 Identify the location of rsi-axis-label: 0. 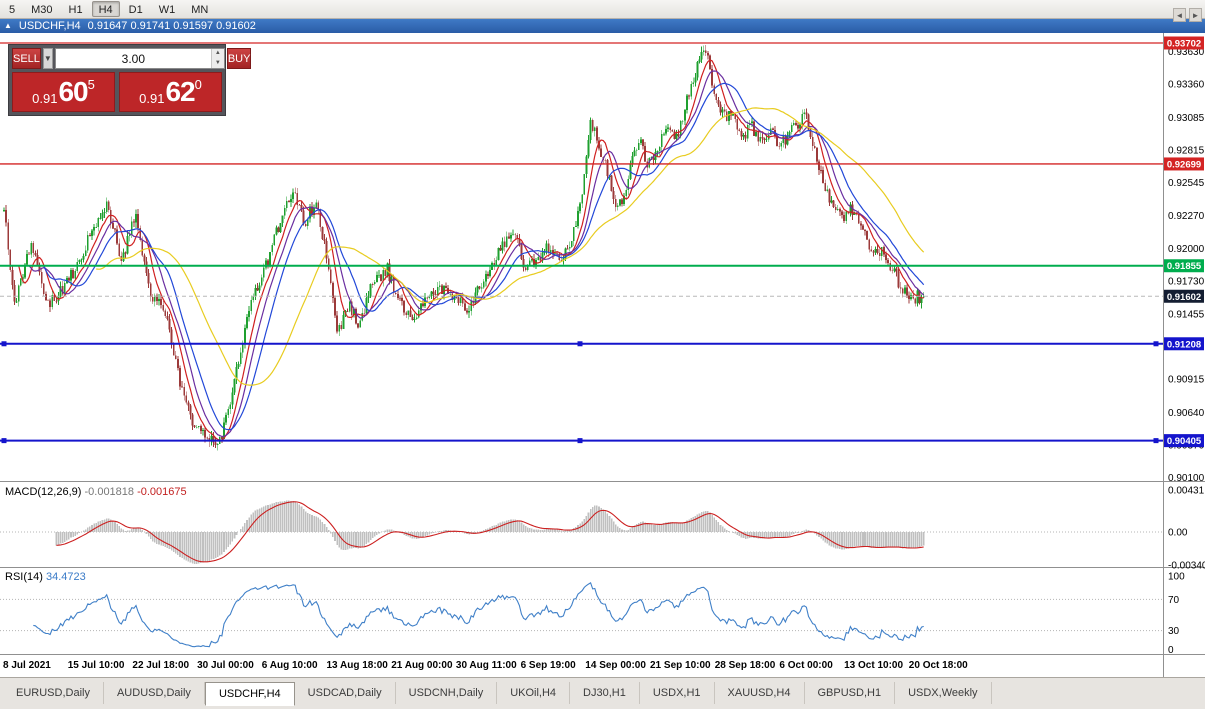
(1171, 650).